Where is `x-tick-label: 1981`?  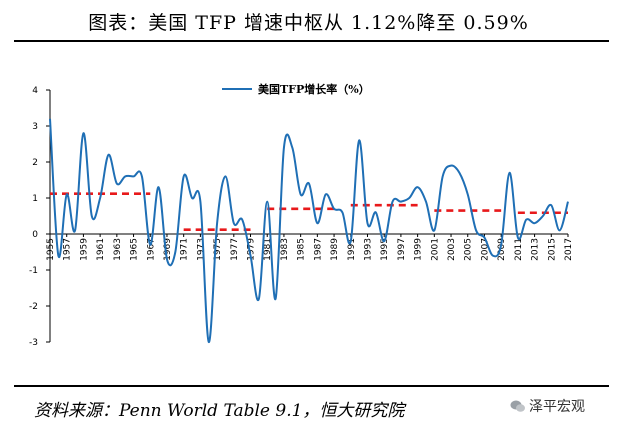
x-tick-label: 1981 is located at coordinates (268, 249).